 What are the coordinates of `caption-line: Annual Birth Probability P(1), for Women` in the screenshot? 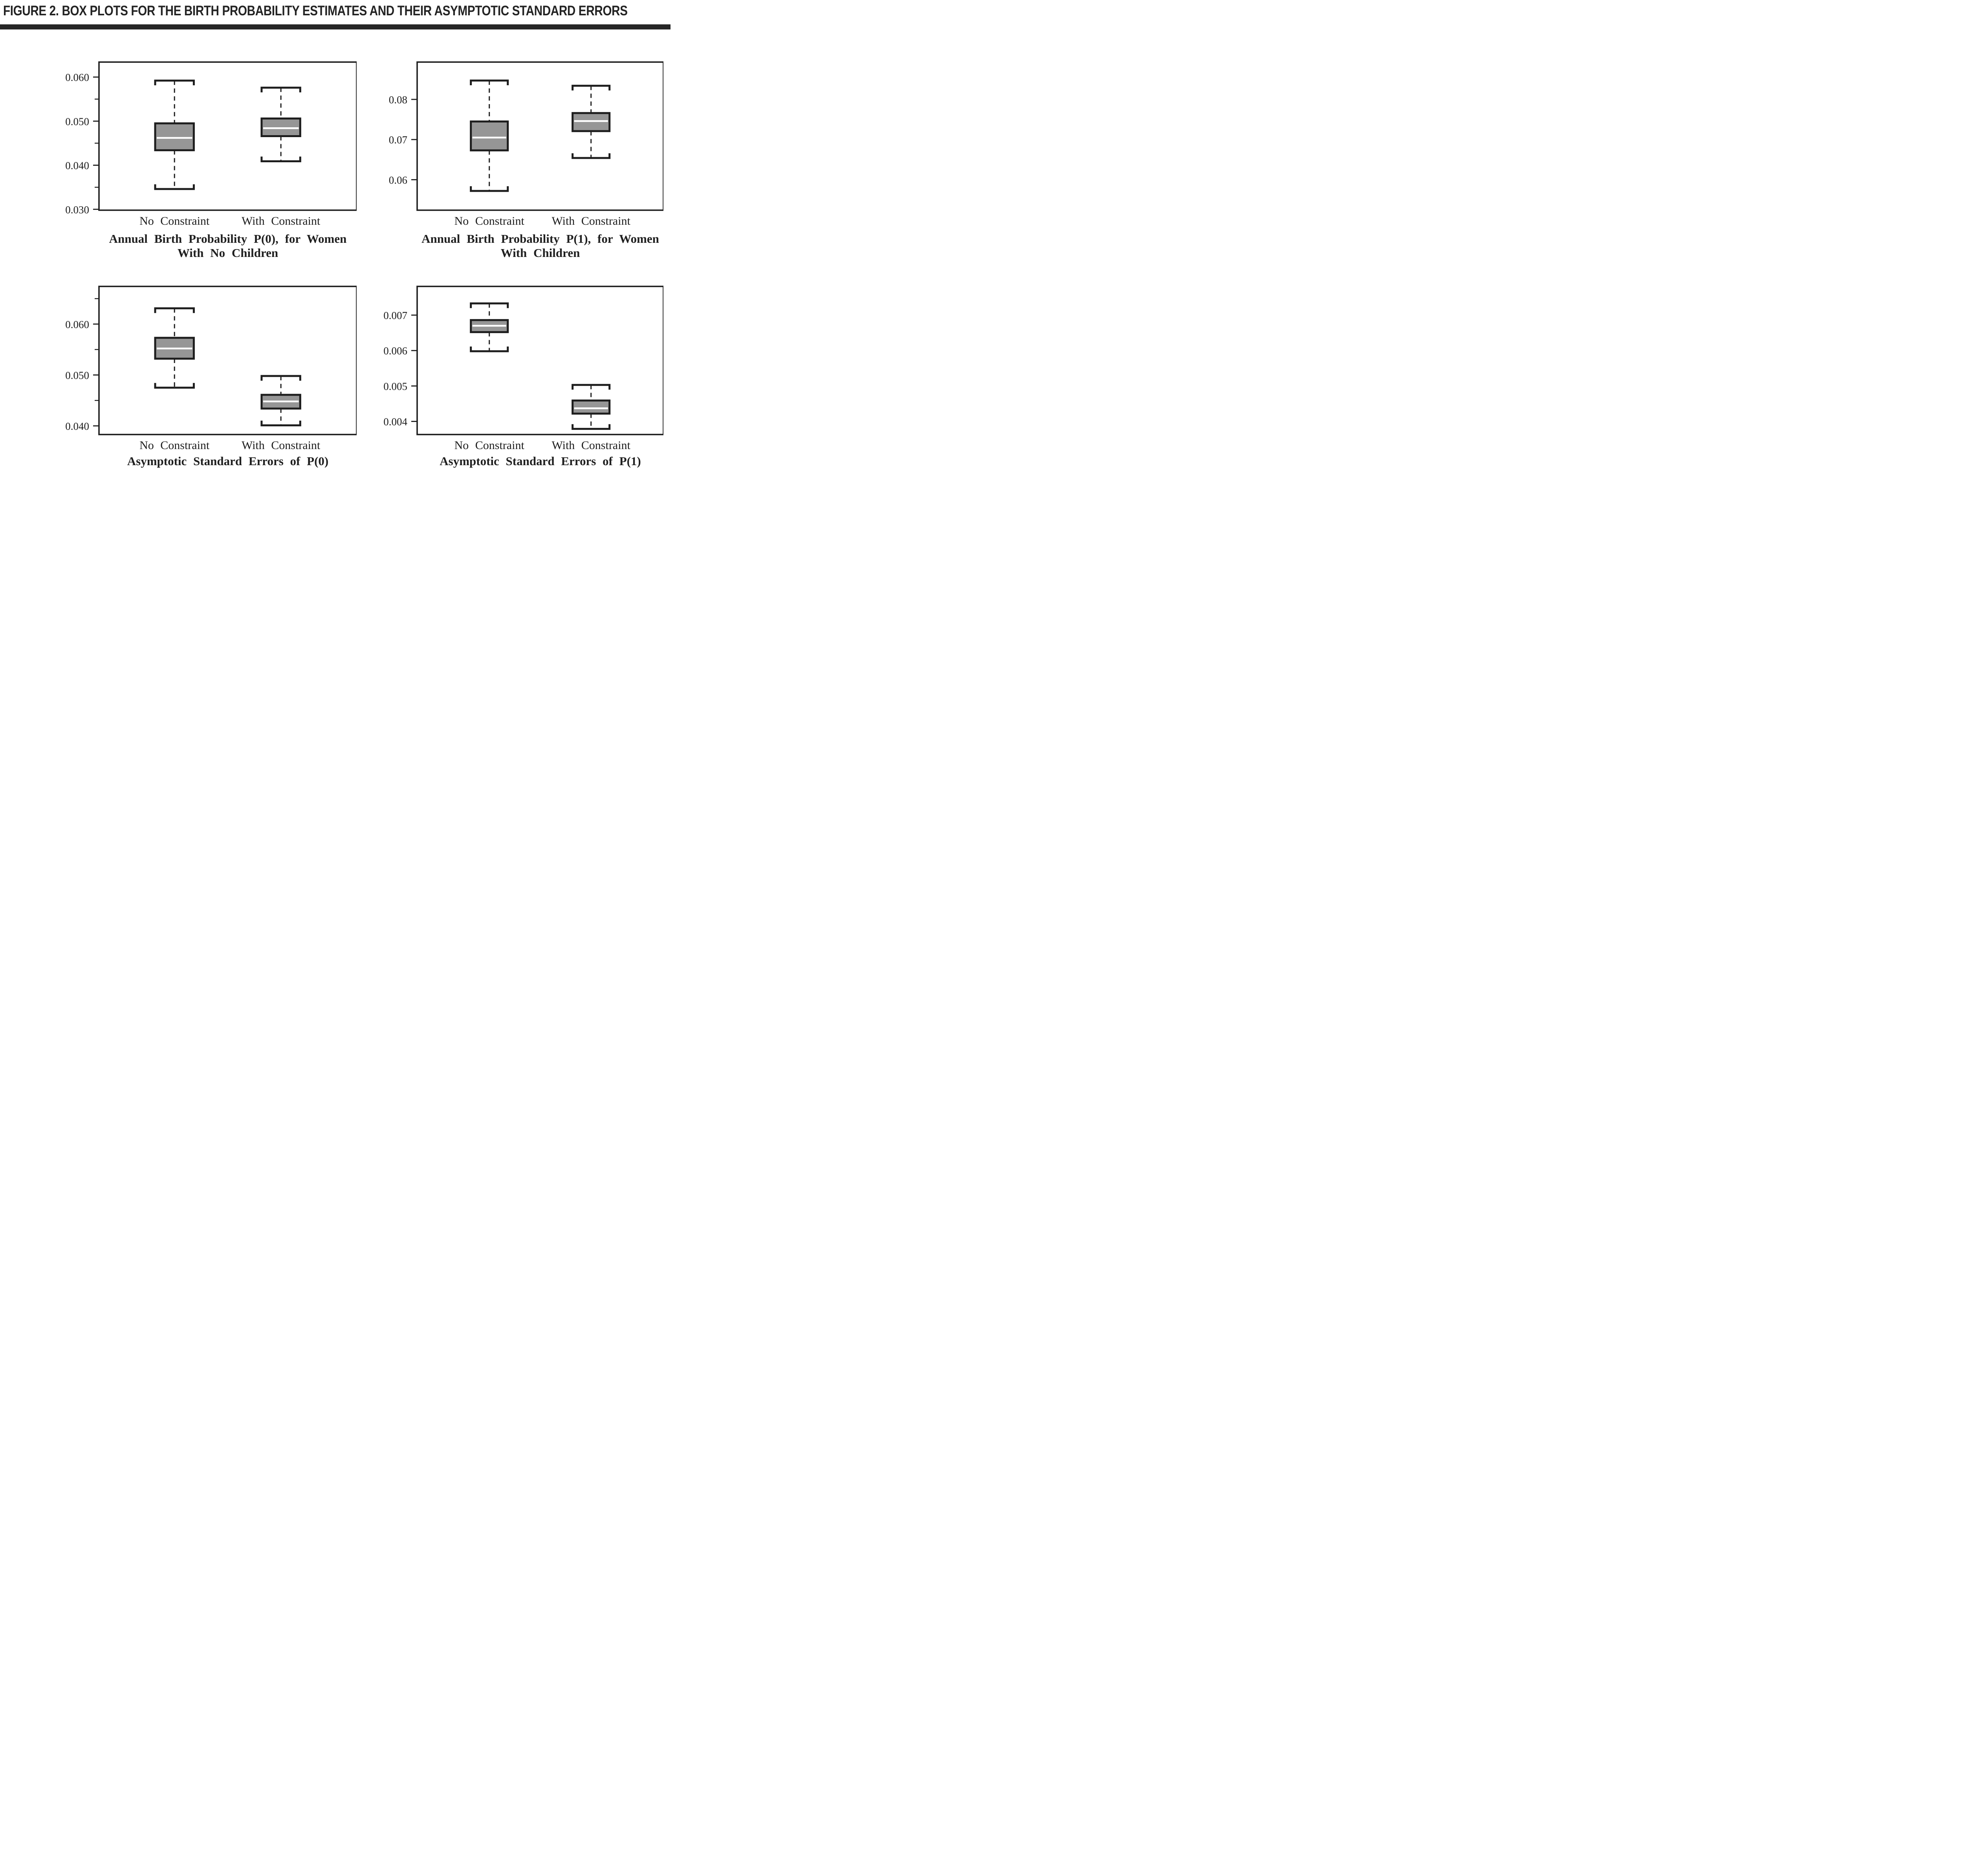 It's located at (540, 239).